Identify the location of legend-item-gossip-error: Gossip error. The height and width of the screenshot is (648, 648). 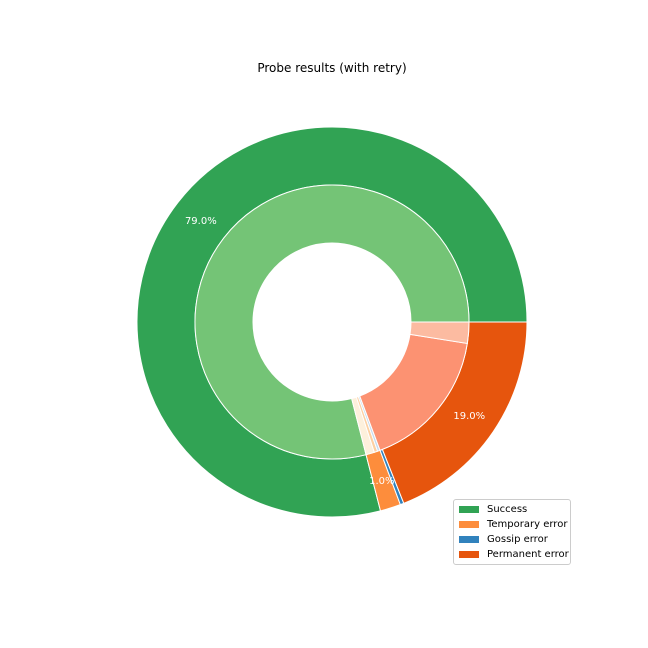
(512, 539).